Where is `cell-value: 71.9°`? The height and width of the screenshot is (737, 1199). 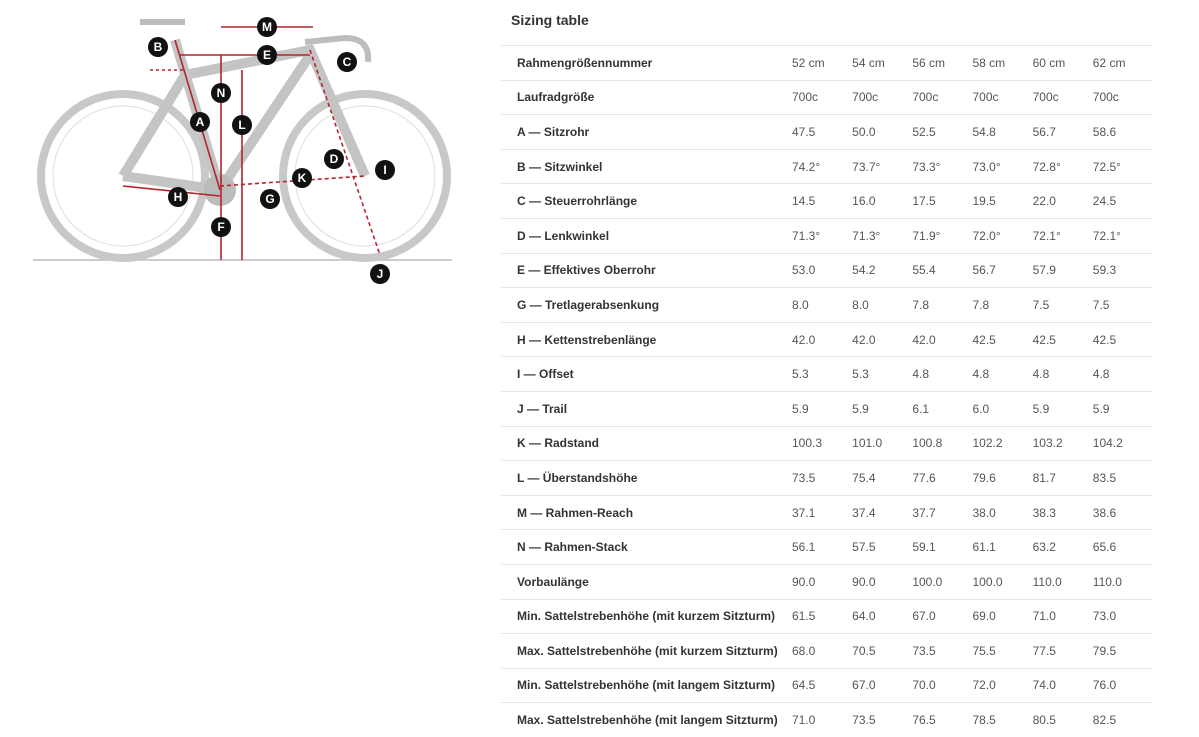
cell-value: 71.9° is located at coordinates (942, 235).